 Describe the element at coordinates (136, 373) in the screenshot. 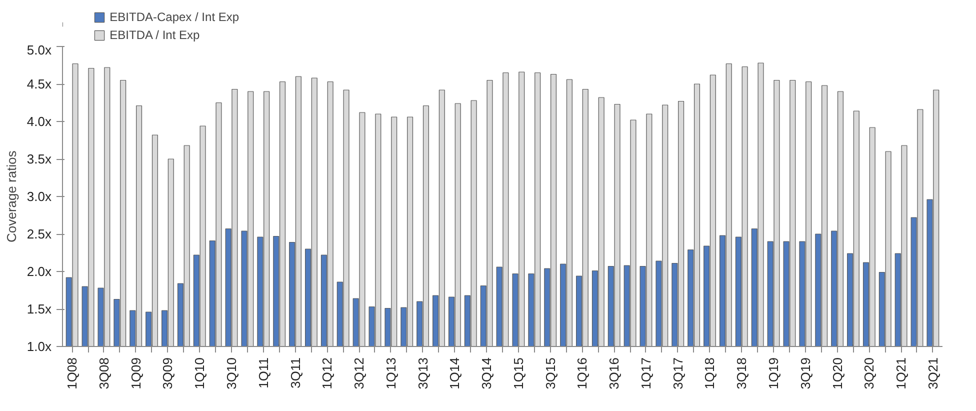

I see `x-tick-label: 1Q09` at that location.